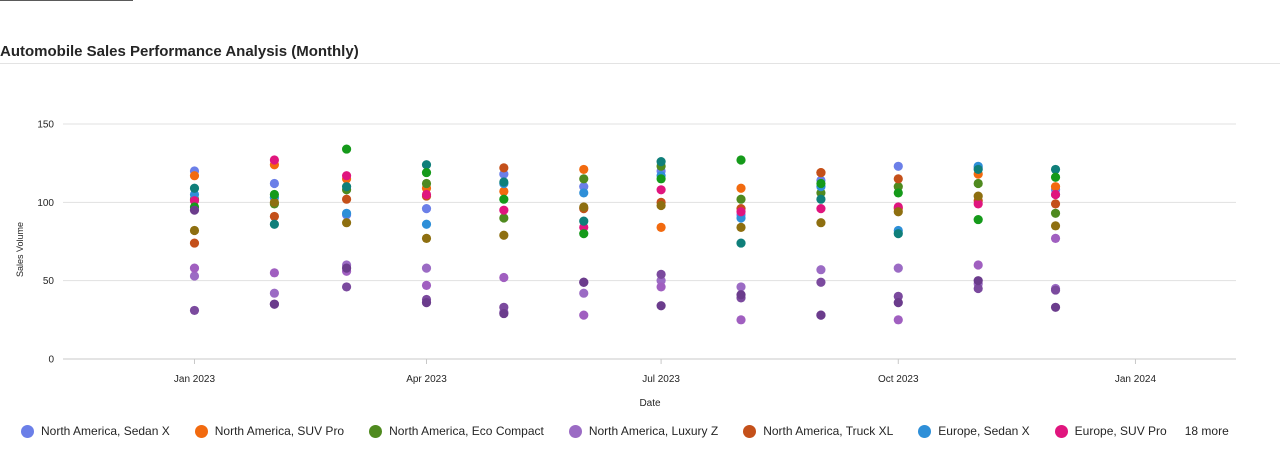 Image resolution: width=1280 pixels, height=454 pixels. What do you see at coordinates (640, 431) in the screenshot?
I see `legend-item-4: North America, Luxury Z` at bounding box center [640, 431].